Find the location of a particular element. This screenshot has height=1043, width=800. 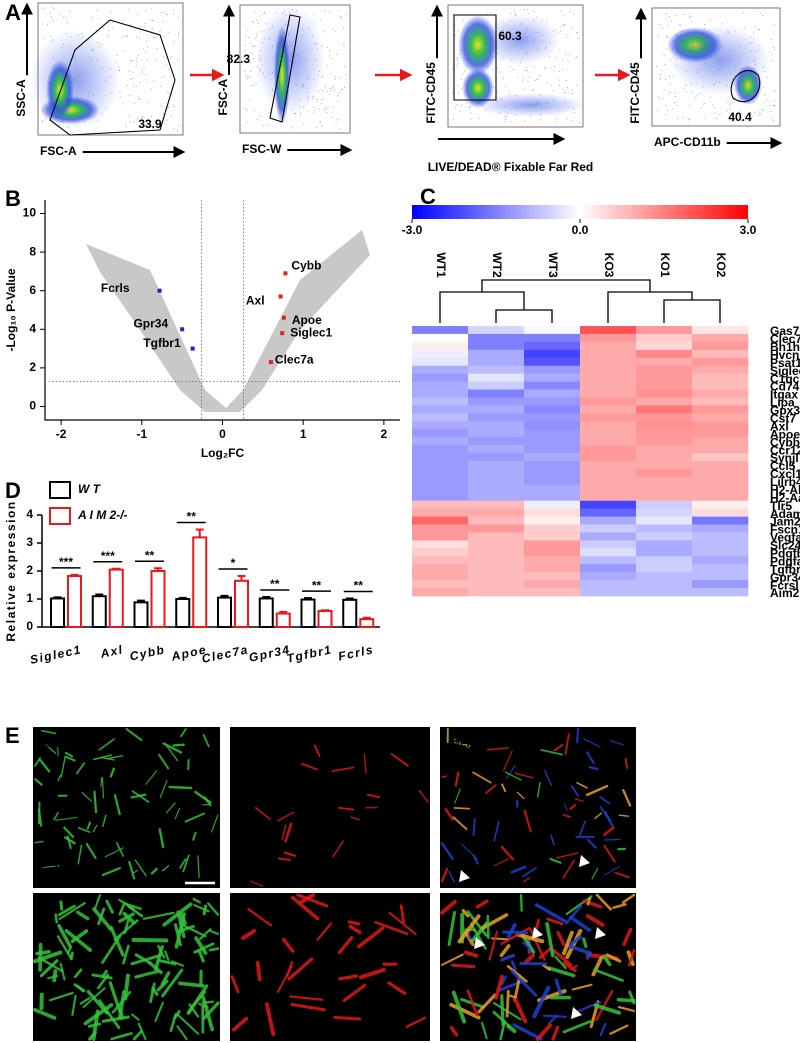

gene-label: C1qc is located at coordinates (785, 379).